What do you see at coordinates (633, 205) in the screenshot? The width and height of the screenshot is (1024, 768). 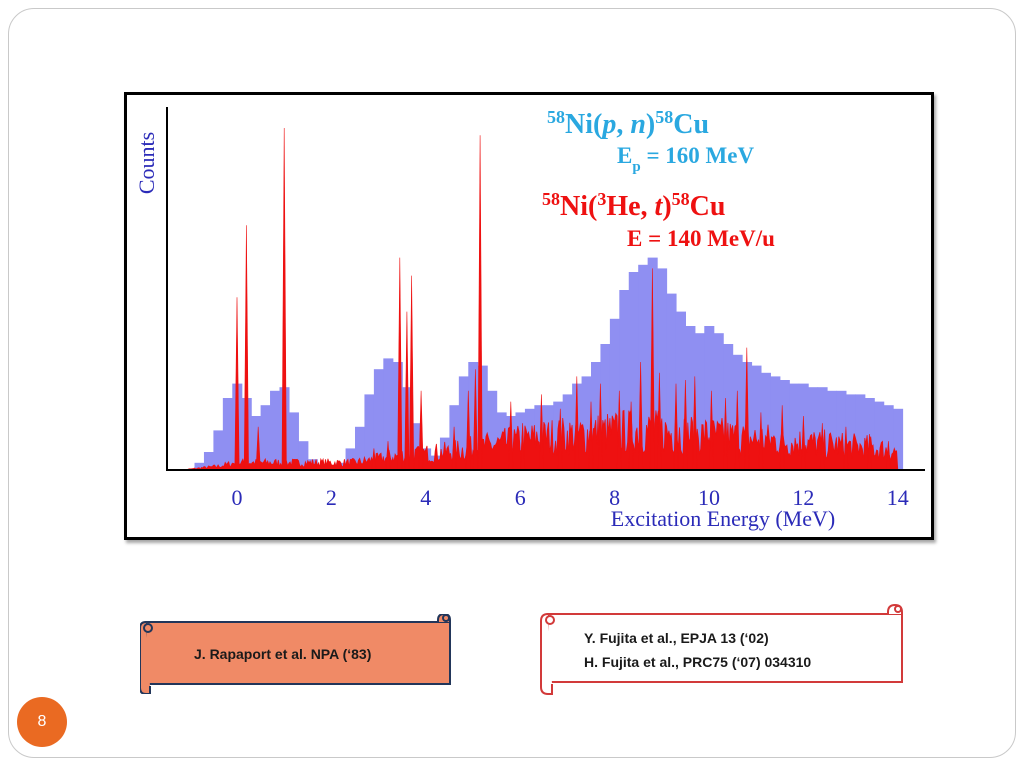 I see `reaction-annotation: 58Ni(3He, t)58Cu` at bounding box center [633, 205].